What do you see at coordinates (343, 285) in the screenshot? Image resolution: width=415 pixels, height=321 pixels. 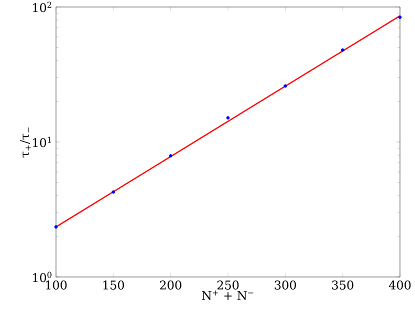 I see `x-tick-label: 350` at bounding box center [343, 285].